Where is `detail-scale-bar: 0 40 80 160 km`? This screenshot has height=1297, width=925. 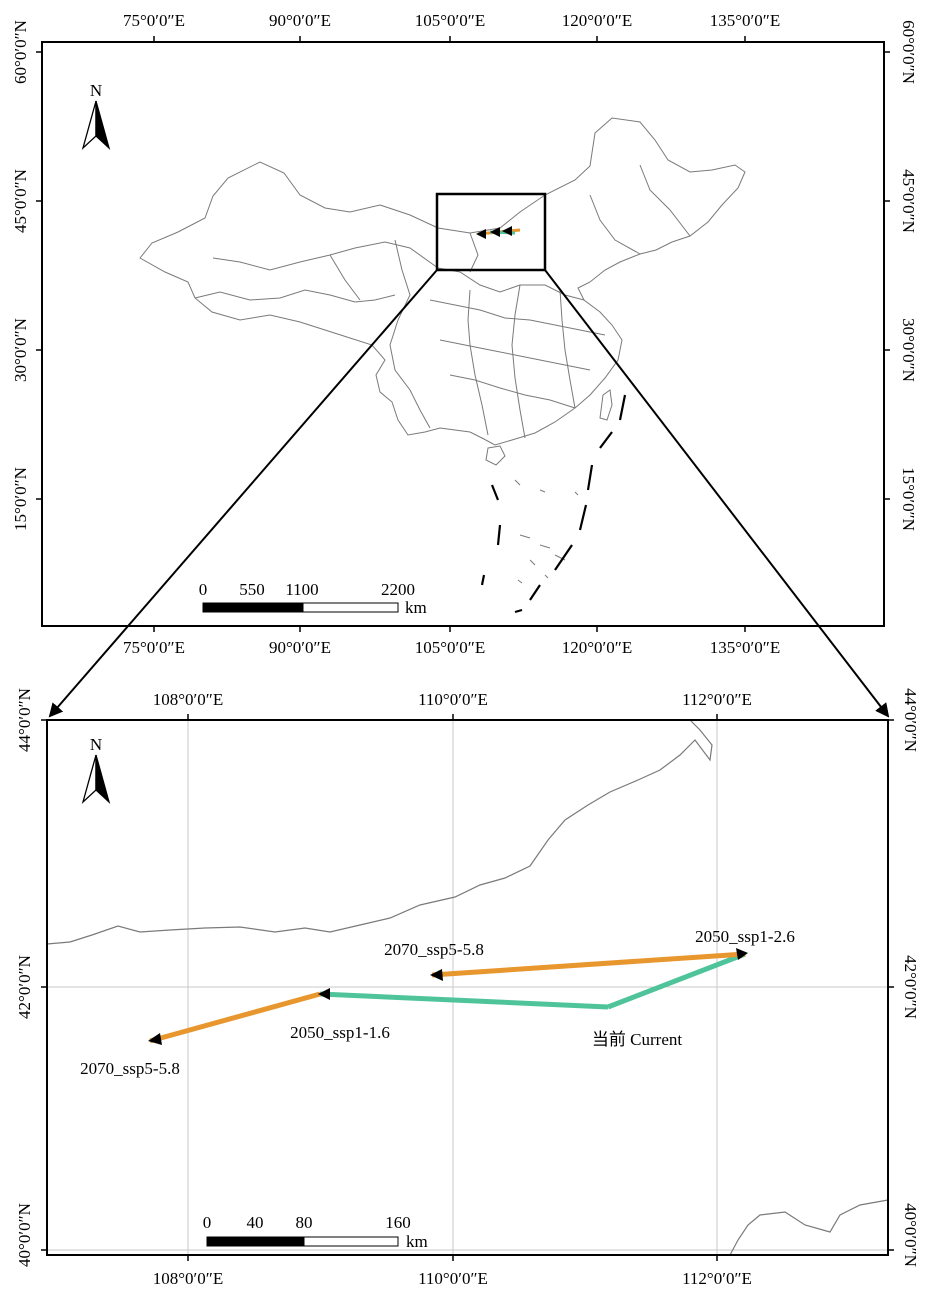 detail-scale-bar: 0 40 80 160 km is located at coordinates (315, 1232).